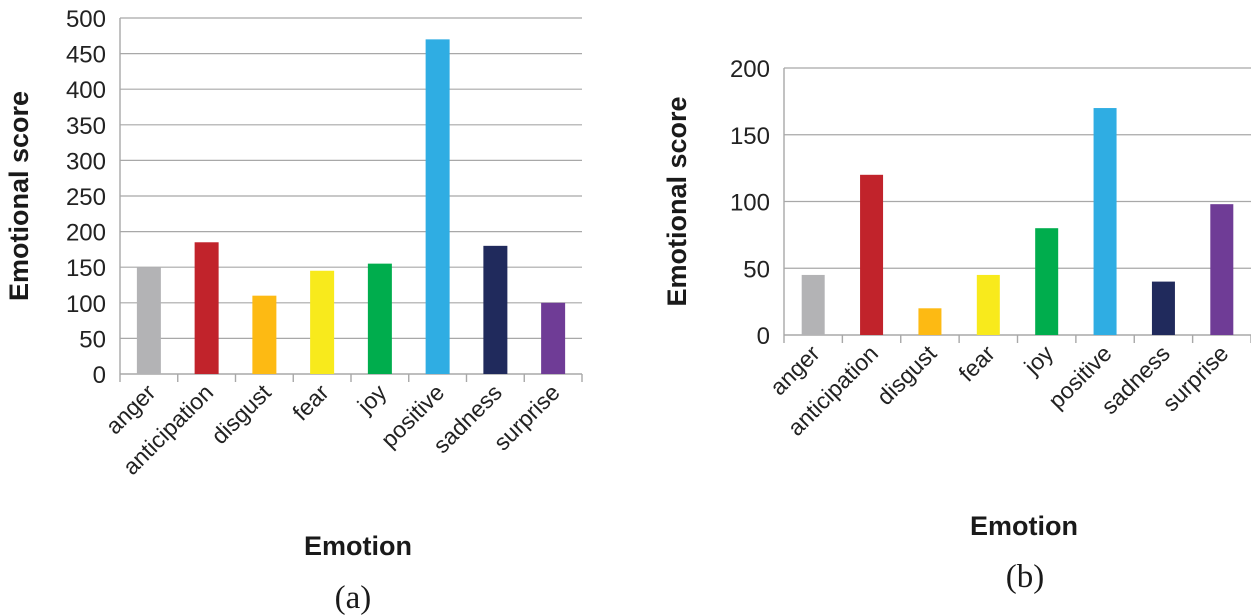 The width and height of the screenshot is (1251, 616). I want to click on y-tick-label: 250, so click(86, 197).